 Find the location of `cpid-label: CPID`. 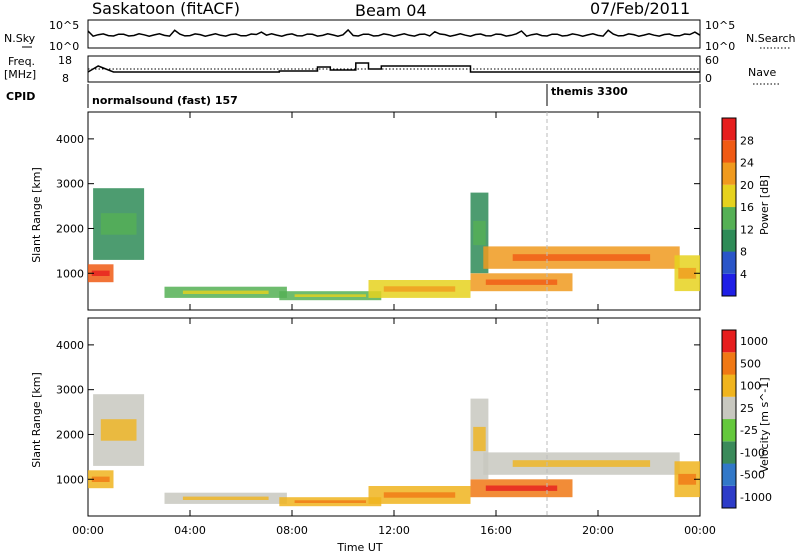

cpid-label: CPID is located at coordinates (20, 96).